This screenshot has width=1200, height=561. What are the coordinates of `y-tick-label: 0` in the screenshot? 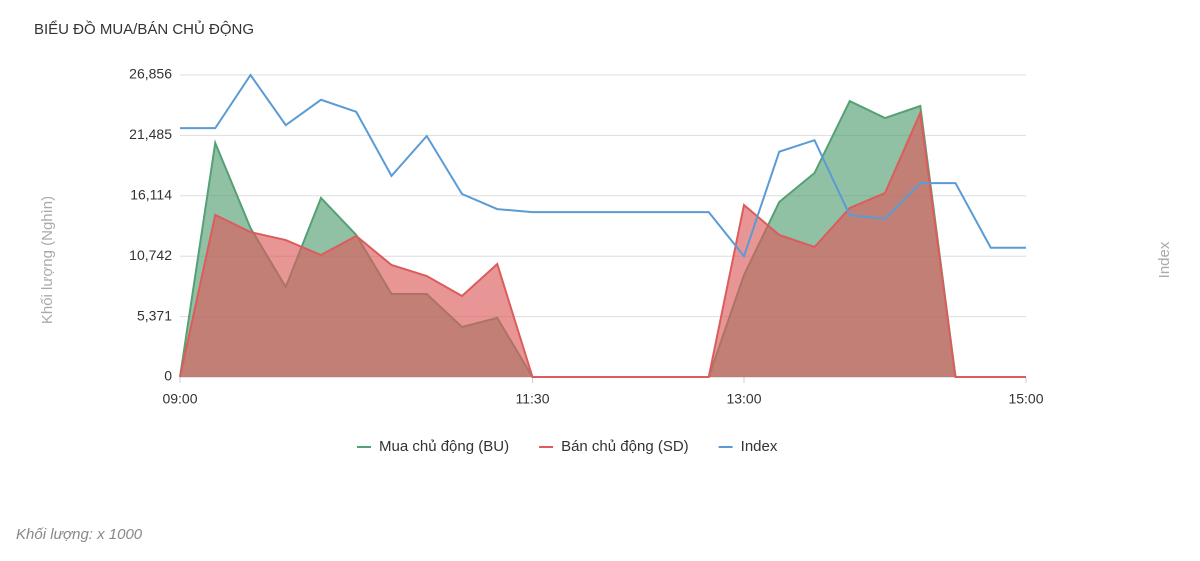 It's located at (168, 376).